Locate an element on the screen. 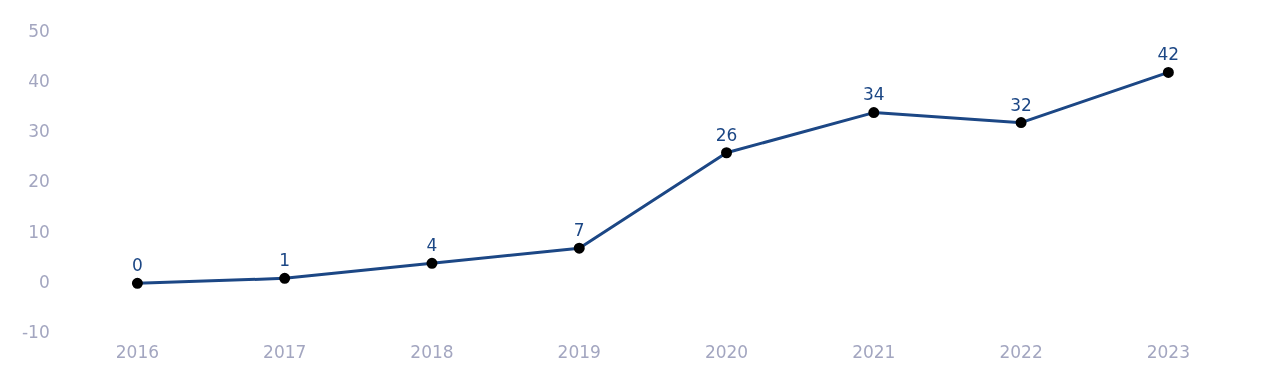 This screenshot has width=1280, height=382. data-label: 32 is located at coordinates (1021, 104).